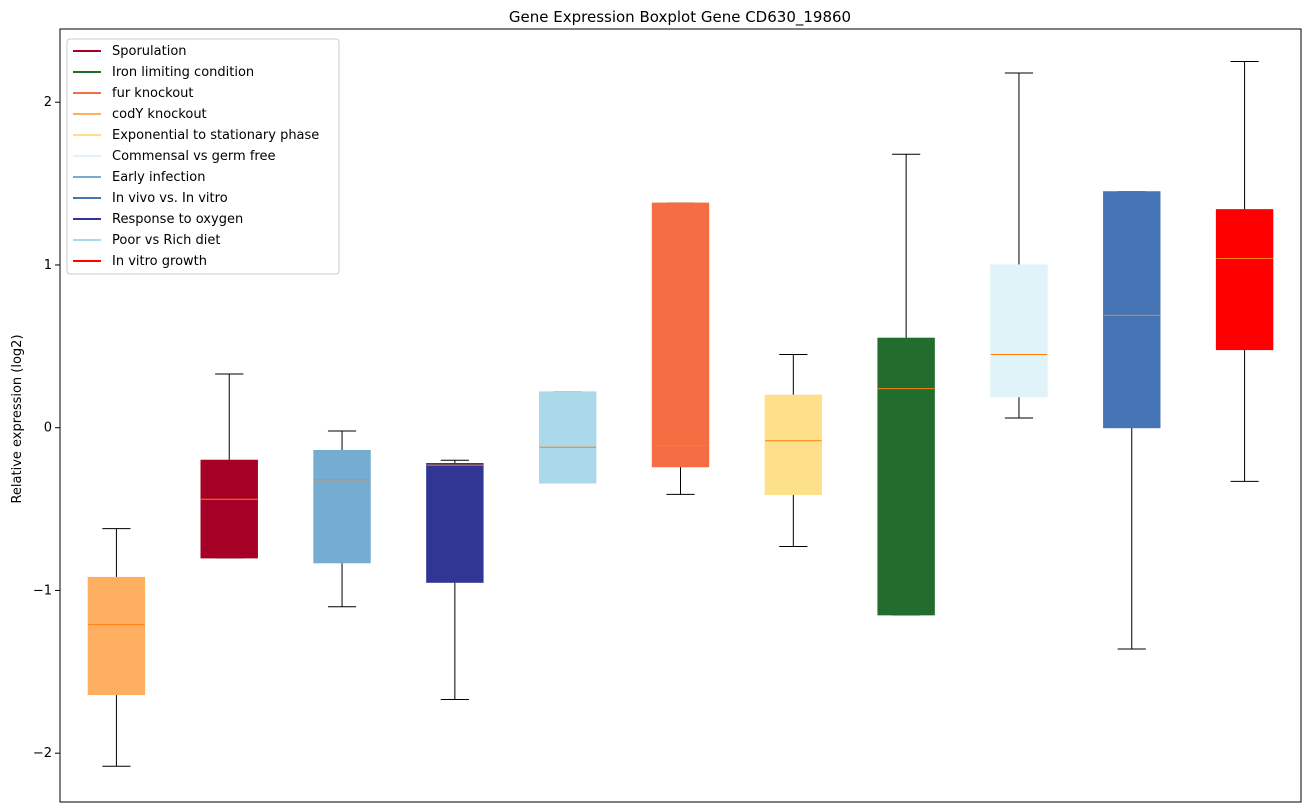 This screenshot has height=812, width=1309. Describe the element at coordinates (177, 219) in the screenshot. I see `legend-label: Response to oxygen` at that location.